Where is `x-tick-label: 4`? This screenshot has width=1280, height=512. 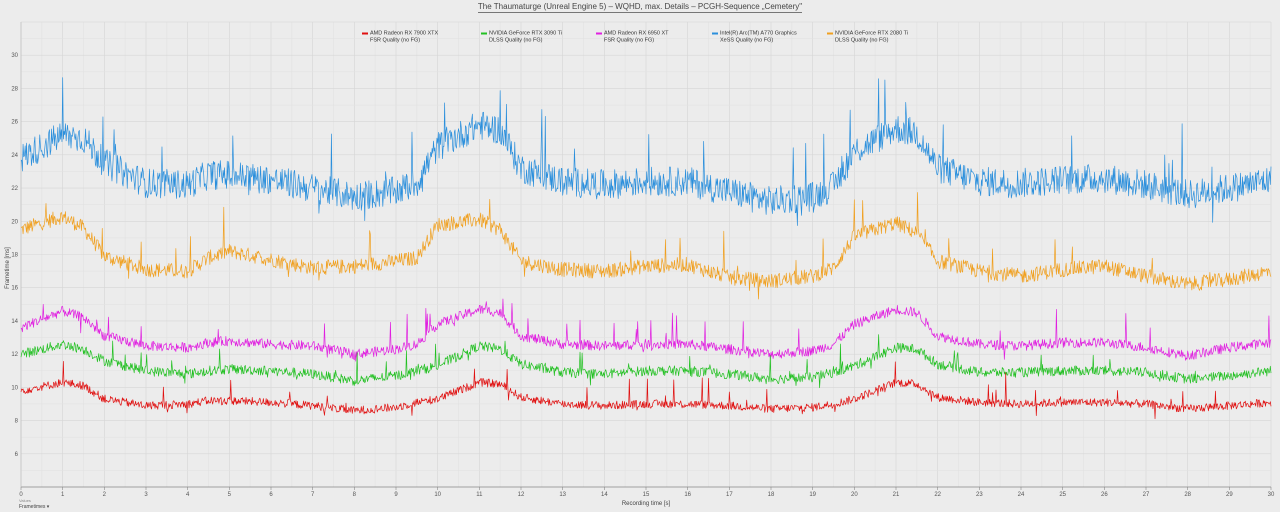
x-tick-label: 4 is located at coordinates (188, 495).